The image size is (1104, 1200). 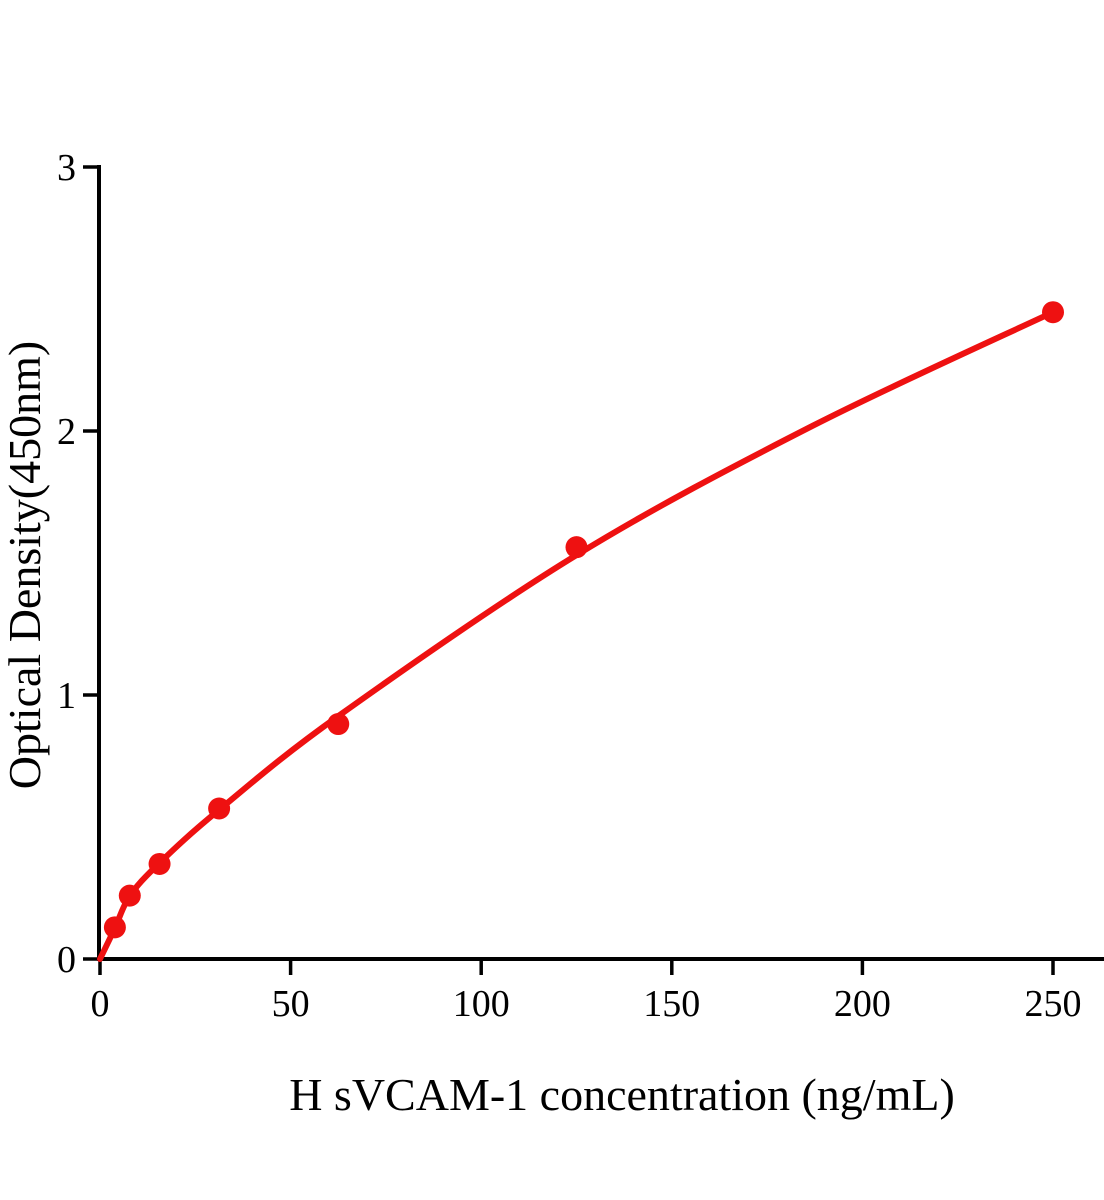 What do you see at coordinates (66, 168) in the screenshot?
I see `y-tick-label: 3` at bounding box center [66, 168].